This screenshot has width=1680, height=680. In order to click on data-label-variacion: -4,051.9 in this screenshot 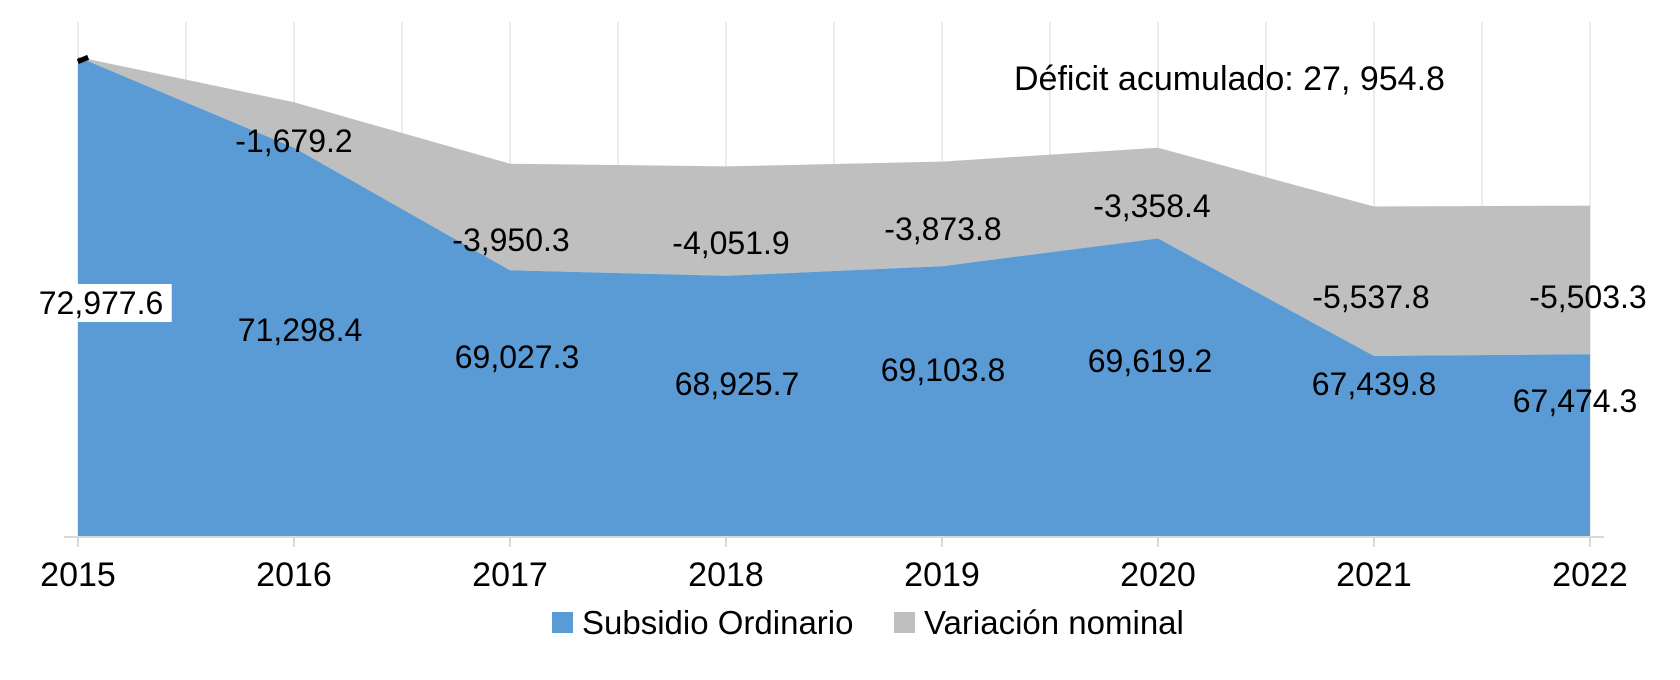, I will do `click(731, 243)`.